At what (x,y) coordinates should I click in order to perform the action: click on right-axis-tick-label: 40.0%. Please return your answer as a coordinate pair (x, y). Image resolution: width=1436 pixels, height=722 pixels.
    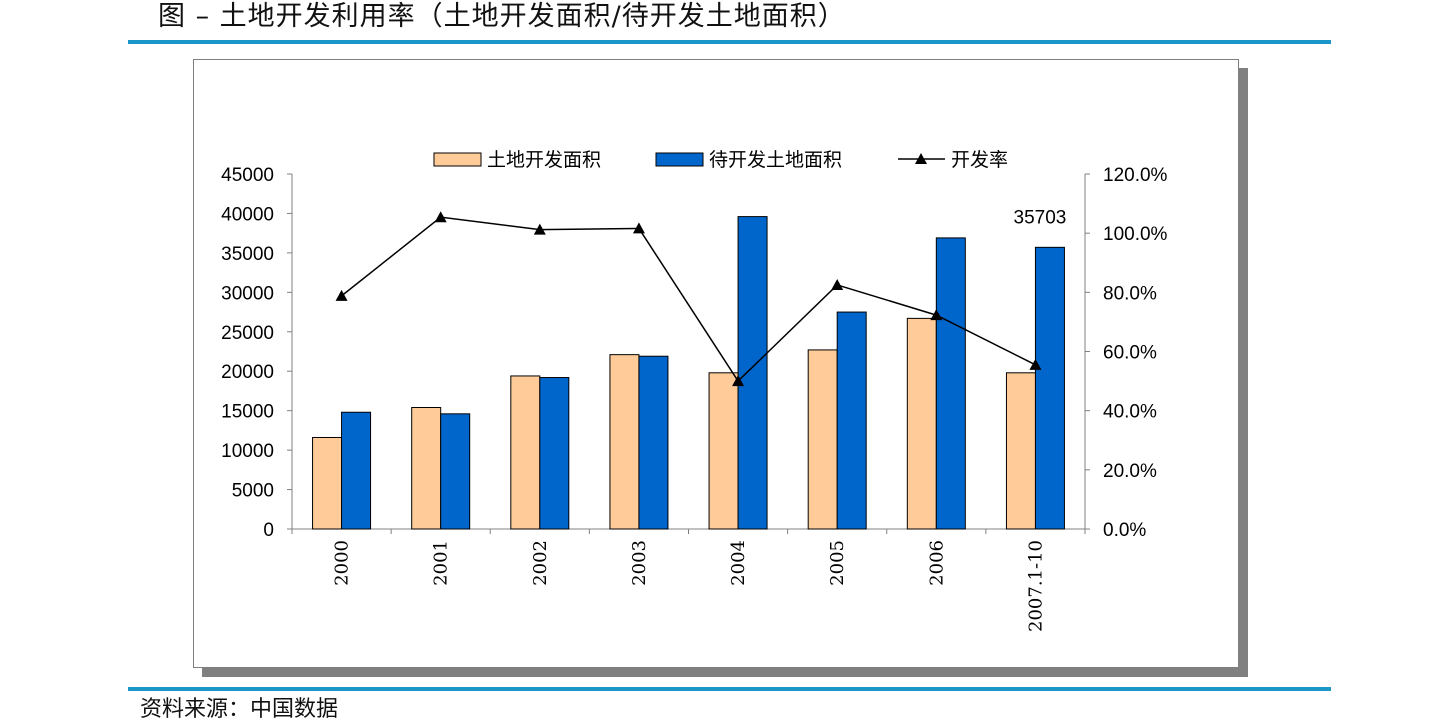
    Looking at the image, I should click on (1130, 412).